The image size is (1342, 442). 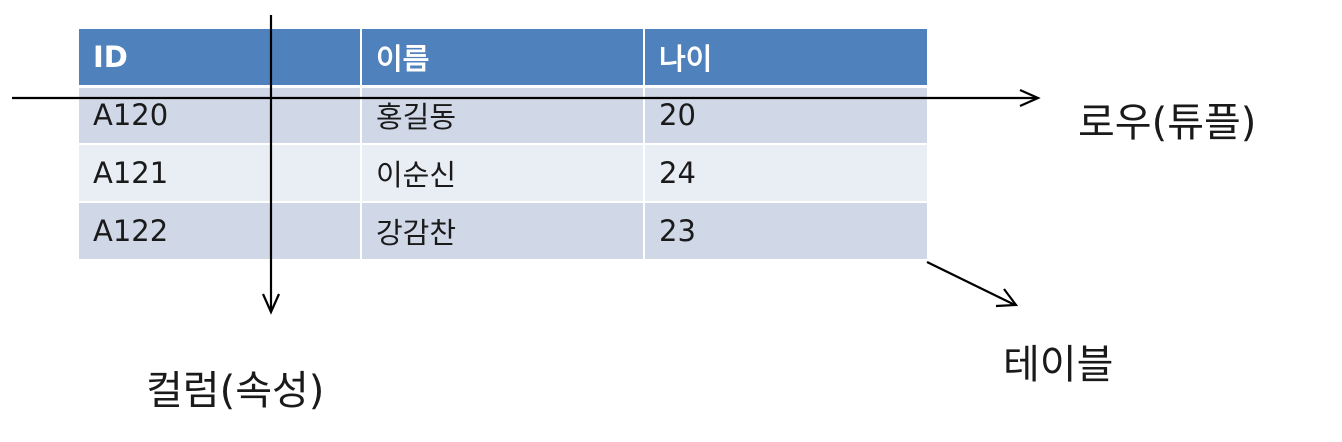 I want to click on table-arrow-line, so click(x=971, y=283).